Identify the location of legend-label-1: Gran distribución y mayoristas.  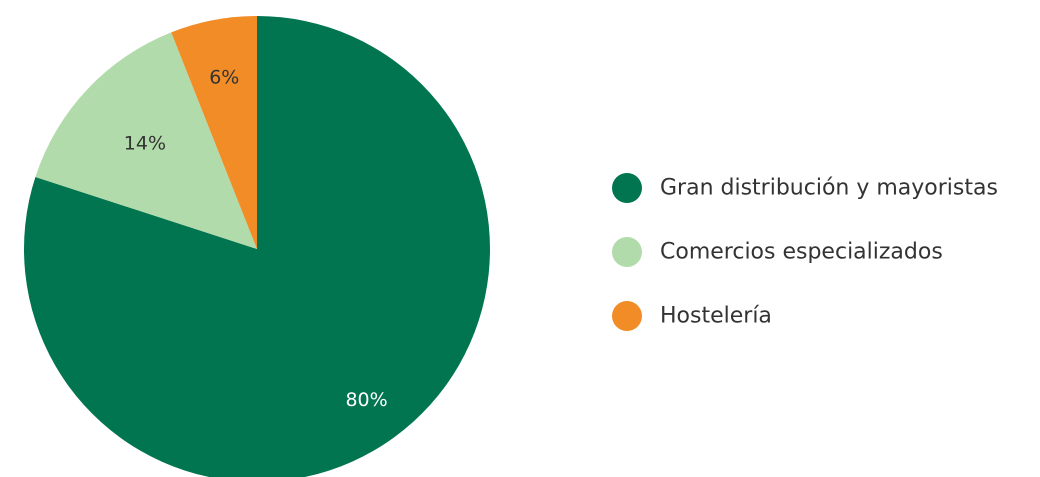
(829, 188).